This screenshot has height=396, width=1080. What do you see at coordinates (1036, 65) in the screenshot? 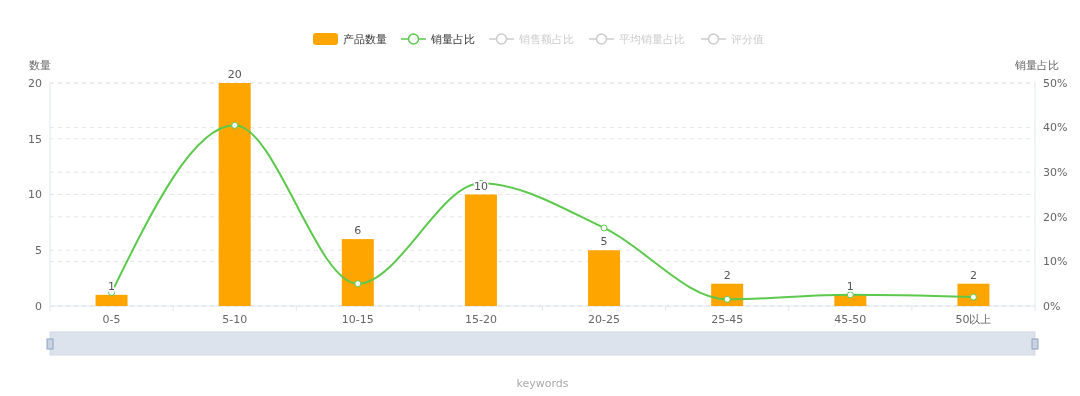
I see `y2-axis-title: 销量占比` at bounding box center [1036, 65].